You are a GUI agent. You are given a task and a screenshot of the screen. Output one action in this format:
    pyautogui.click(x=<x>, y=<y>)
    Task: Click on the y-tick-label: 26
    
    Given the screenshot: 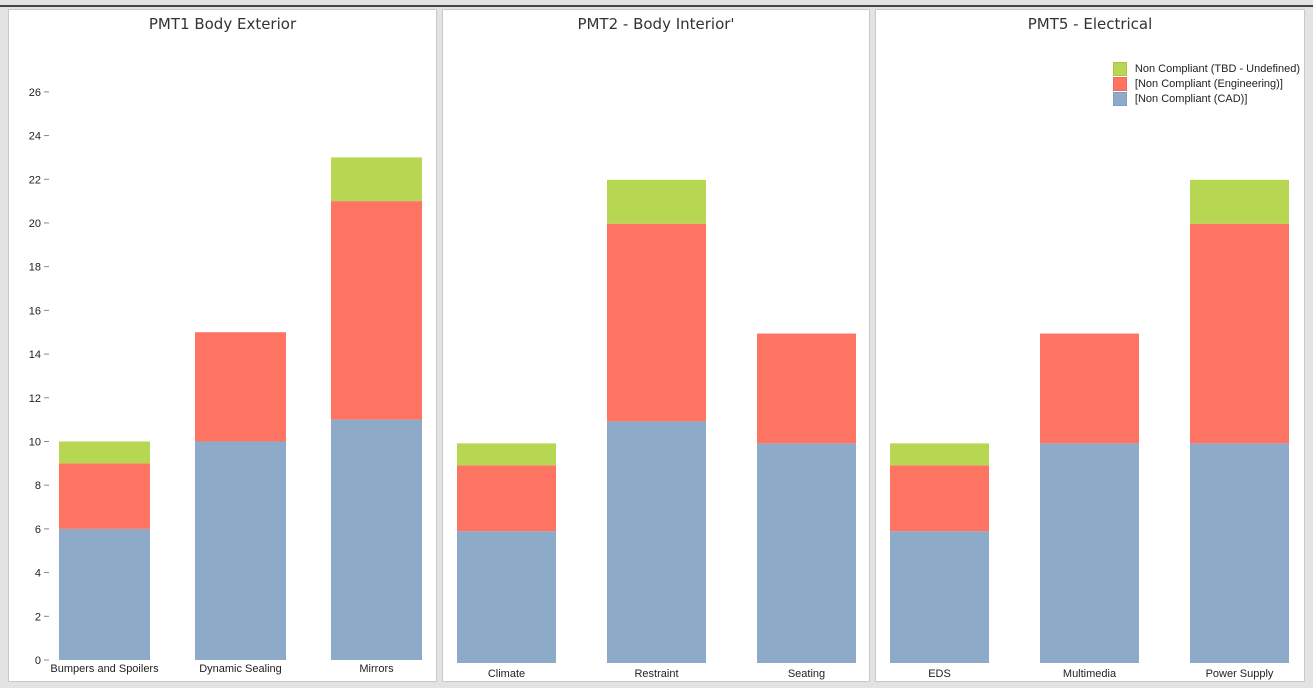 What is the action you would take?
    pyautogui.click(x=35, y=93)
    